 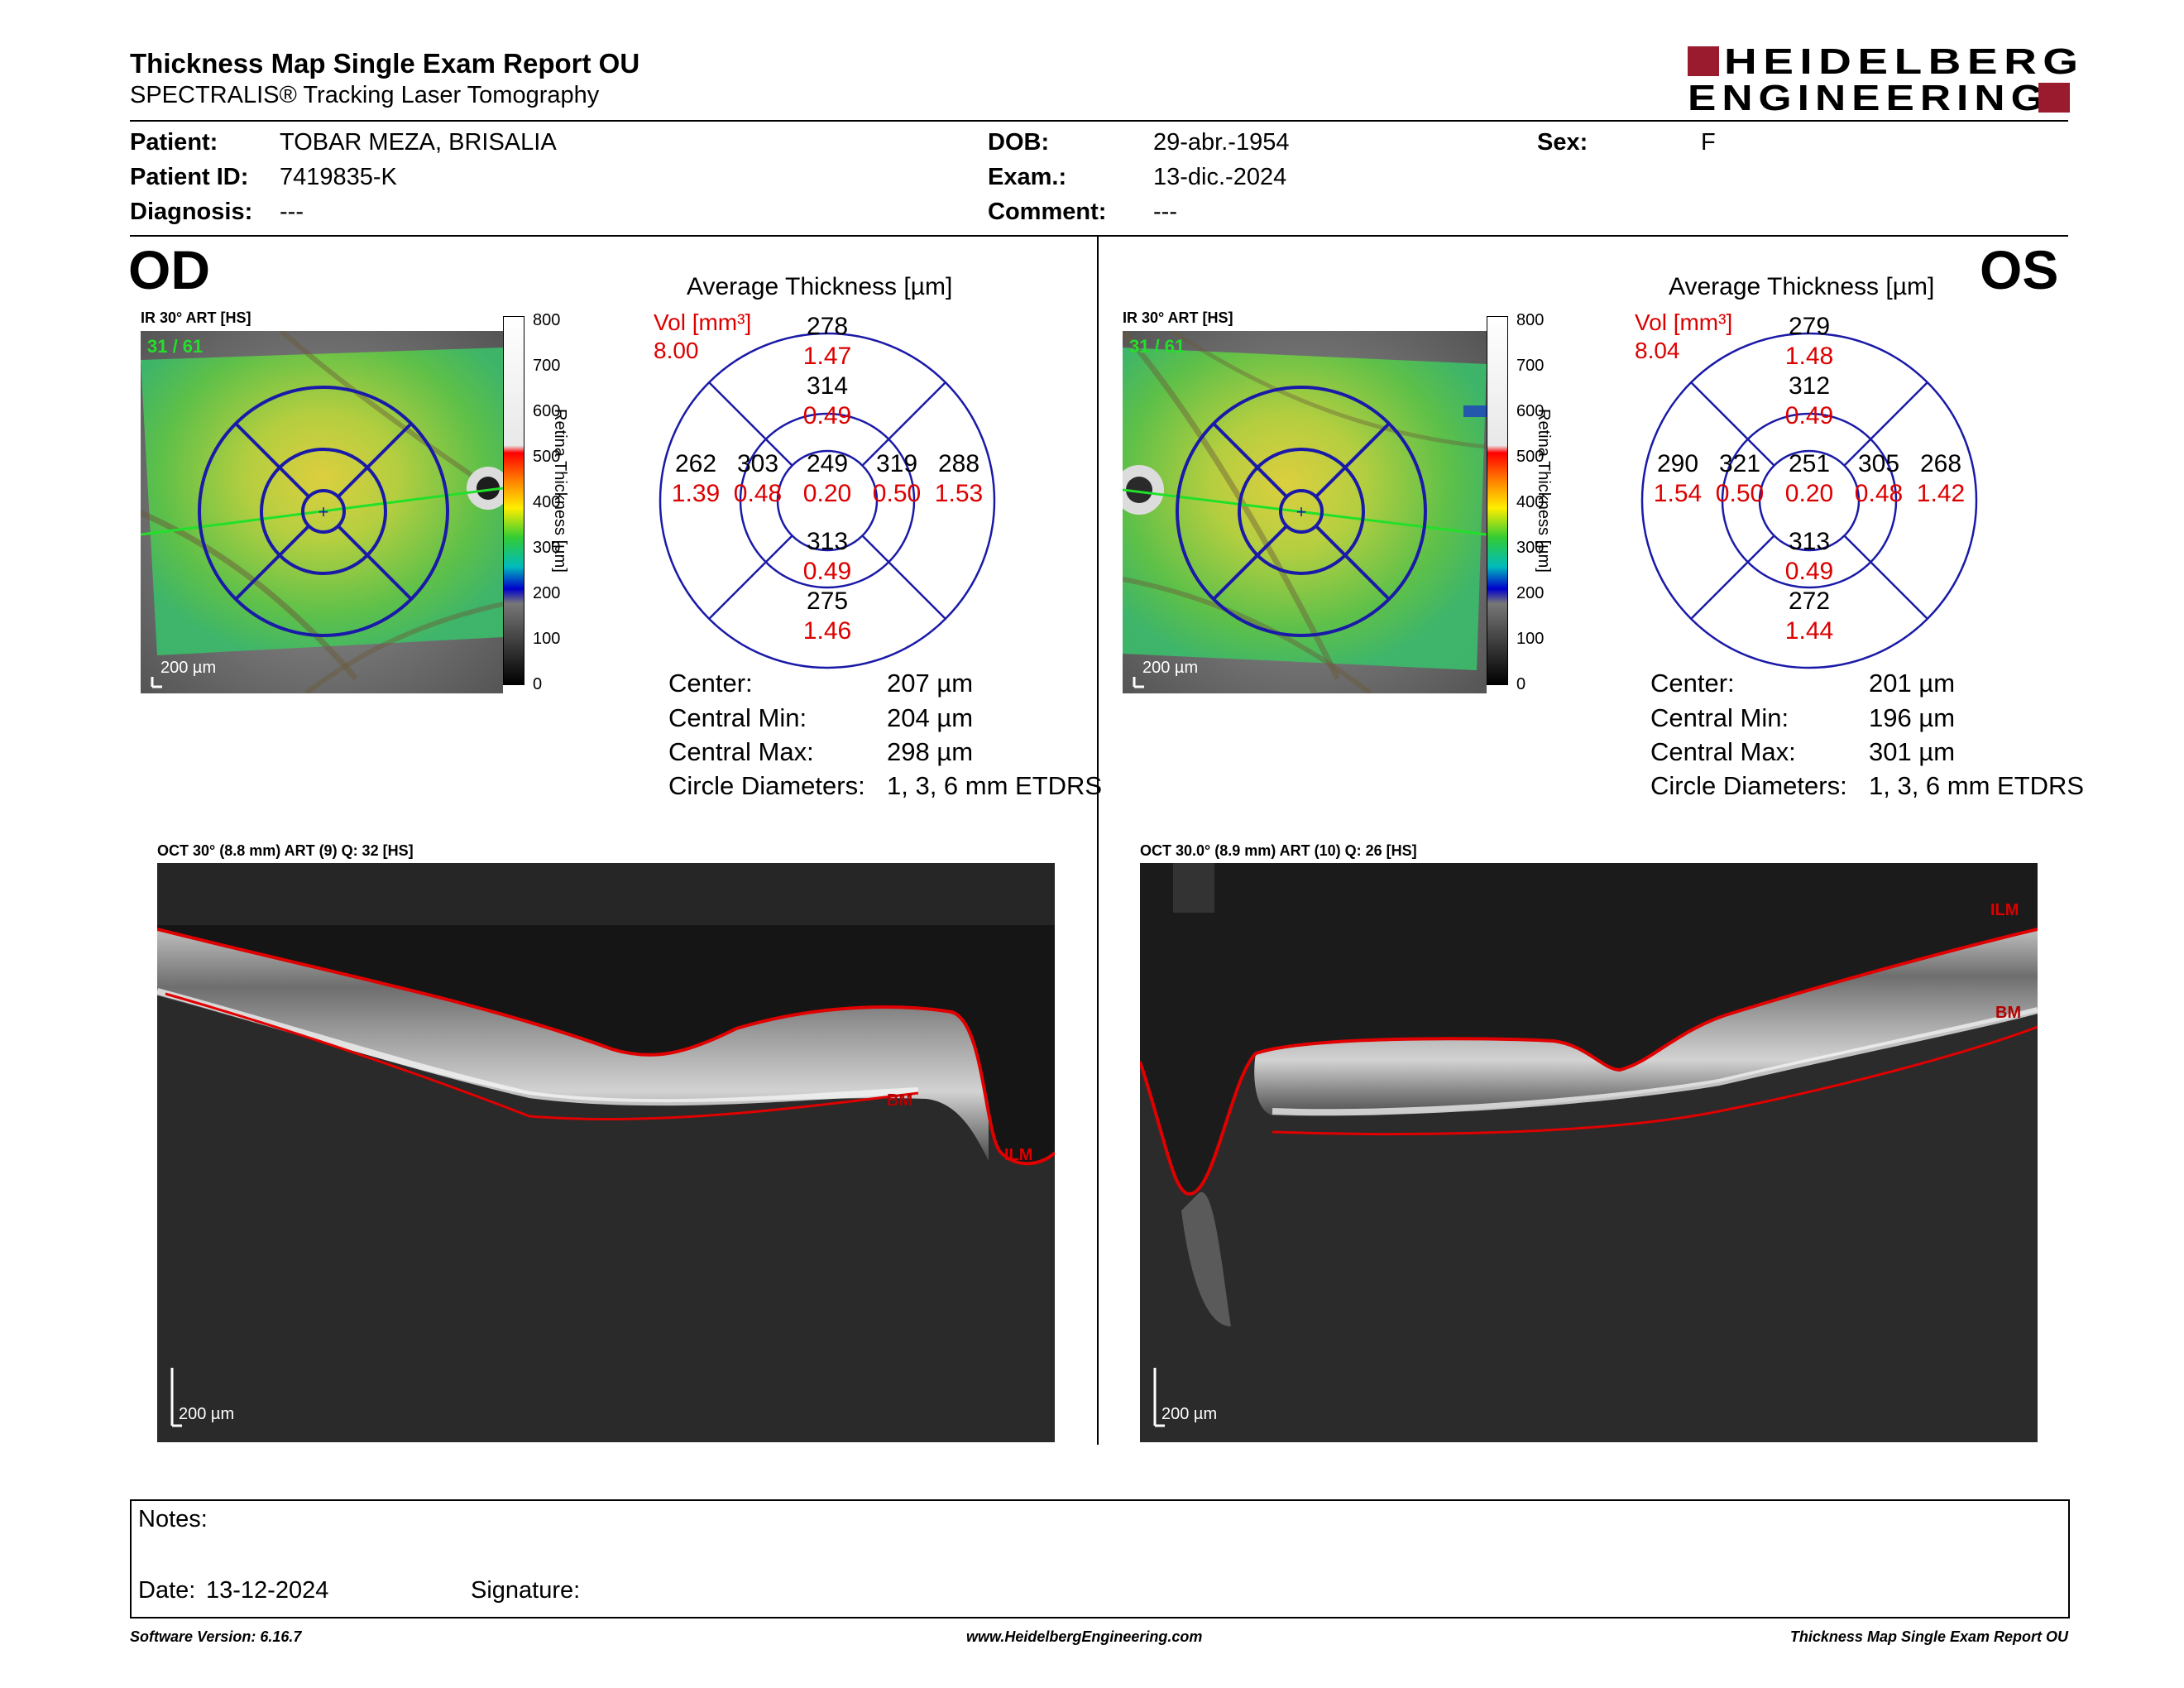 I want to click on od-inner-left-volume: 0.48, so click(x=758, y=493).